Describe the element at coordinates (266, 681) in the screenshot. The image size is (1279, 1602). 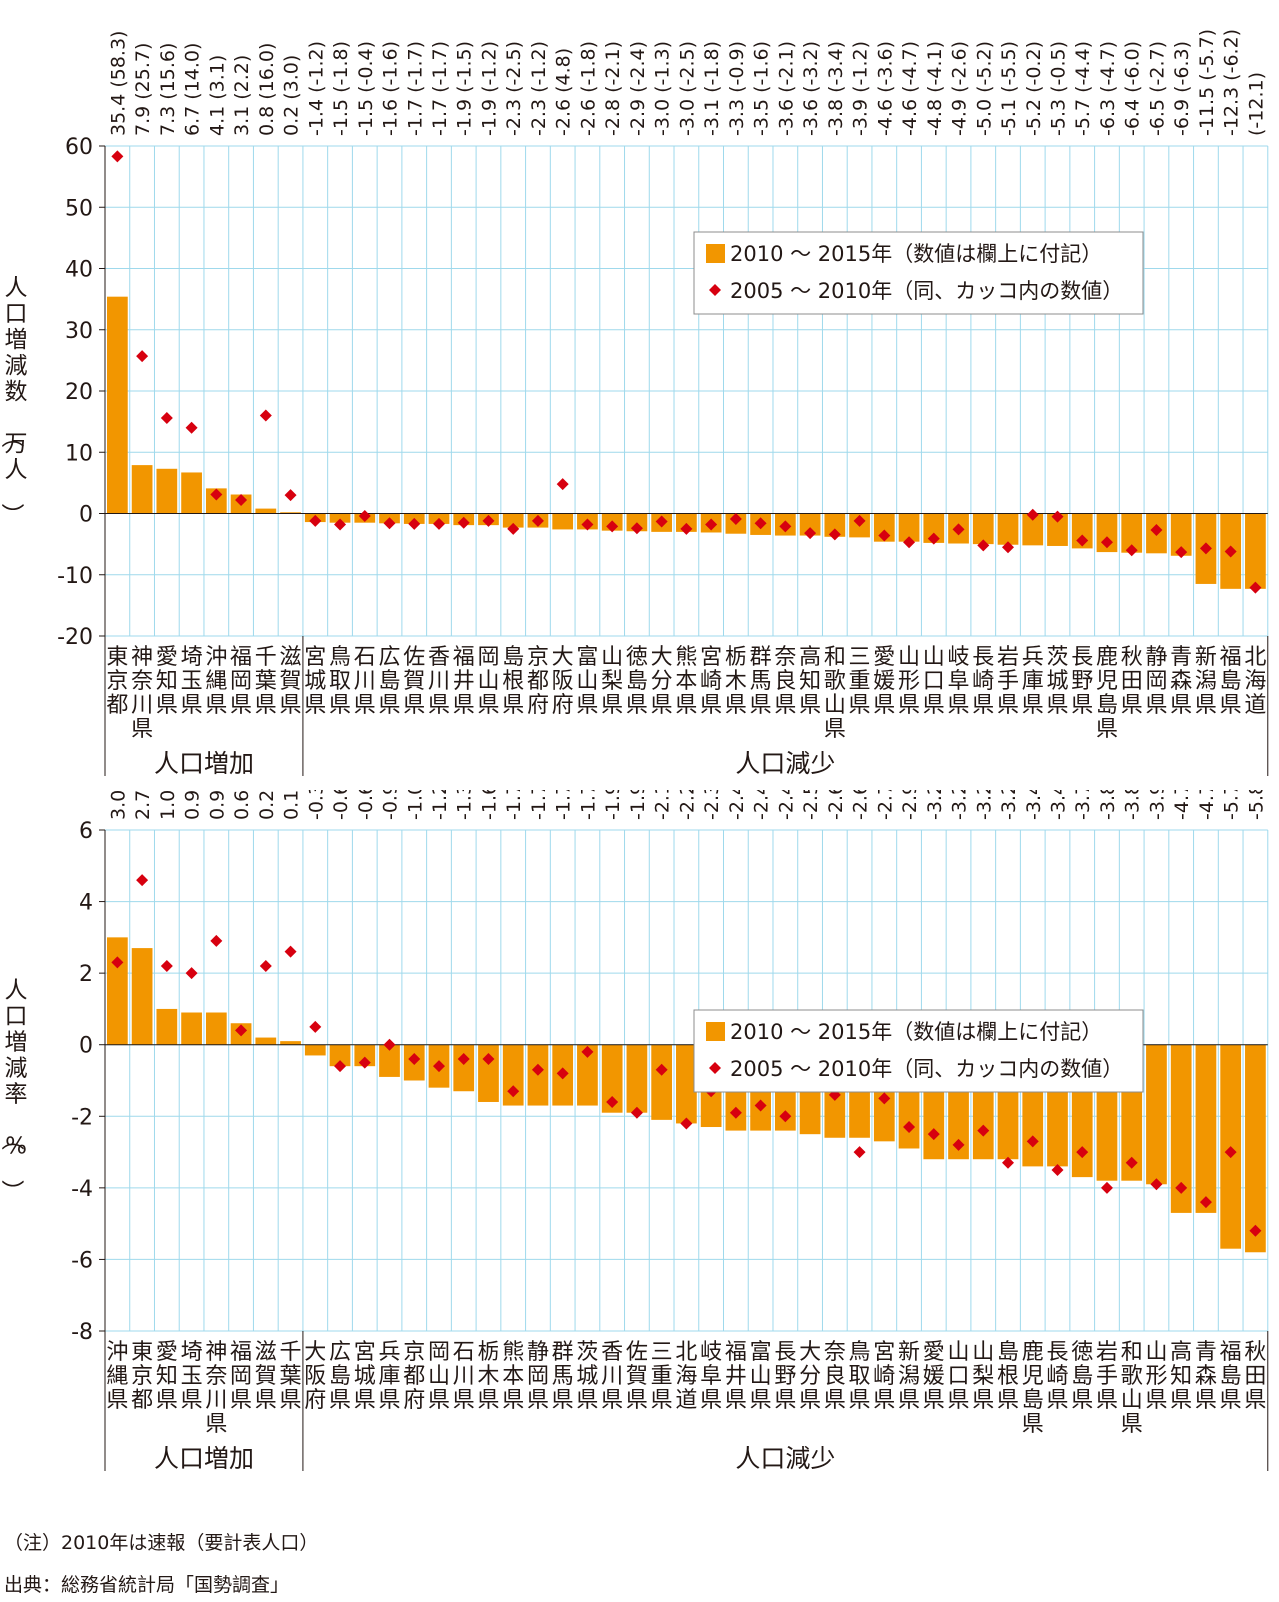
I see `category-label: 千葉県` at that location.